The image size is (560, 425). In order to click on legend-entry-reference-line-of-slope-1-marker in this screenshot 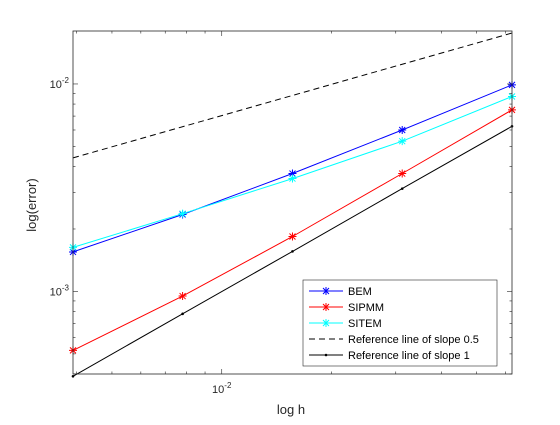, I will do `click(326, 355)`.